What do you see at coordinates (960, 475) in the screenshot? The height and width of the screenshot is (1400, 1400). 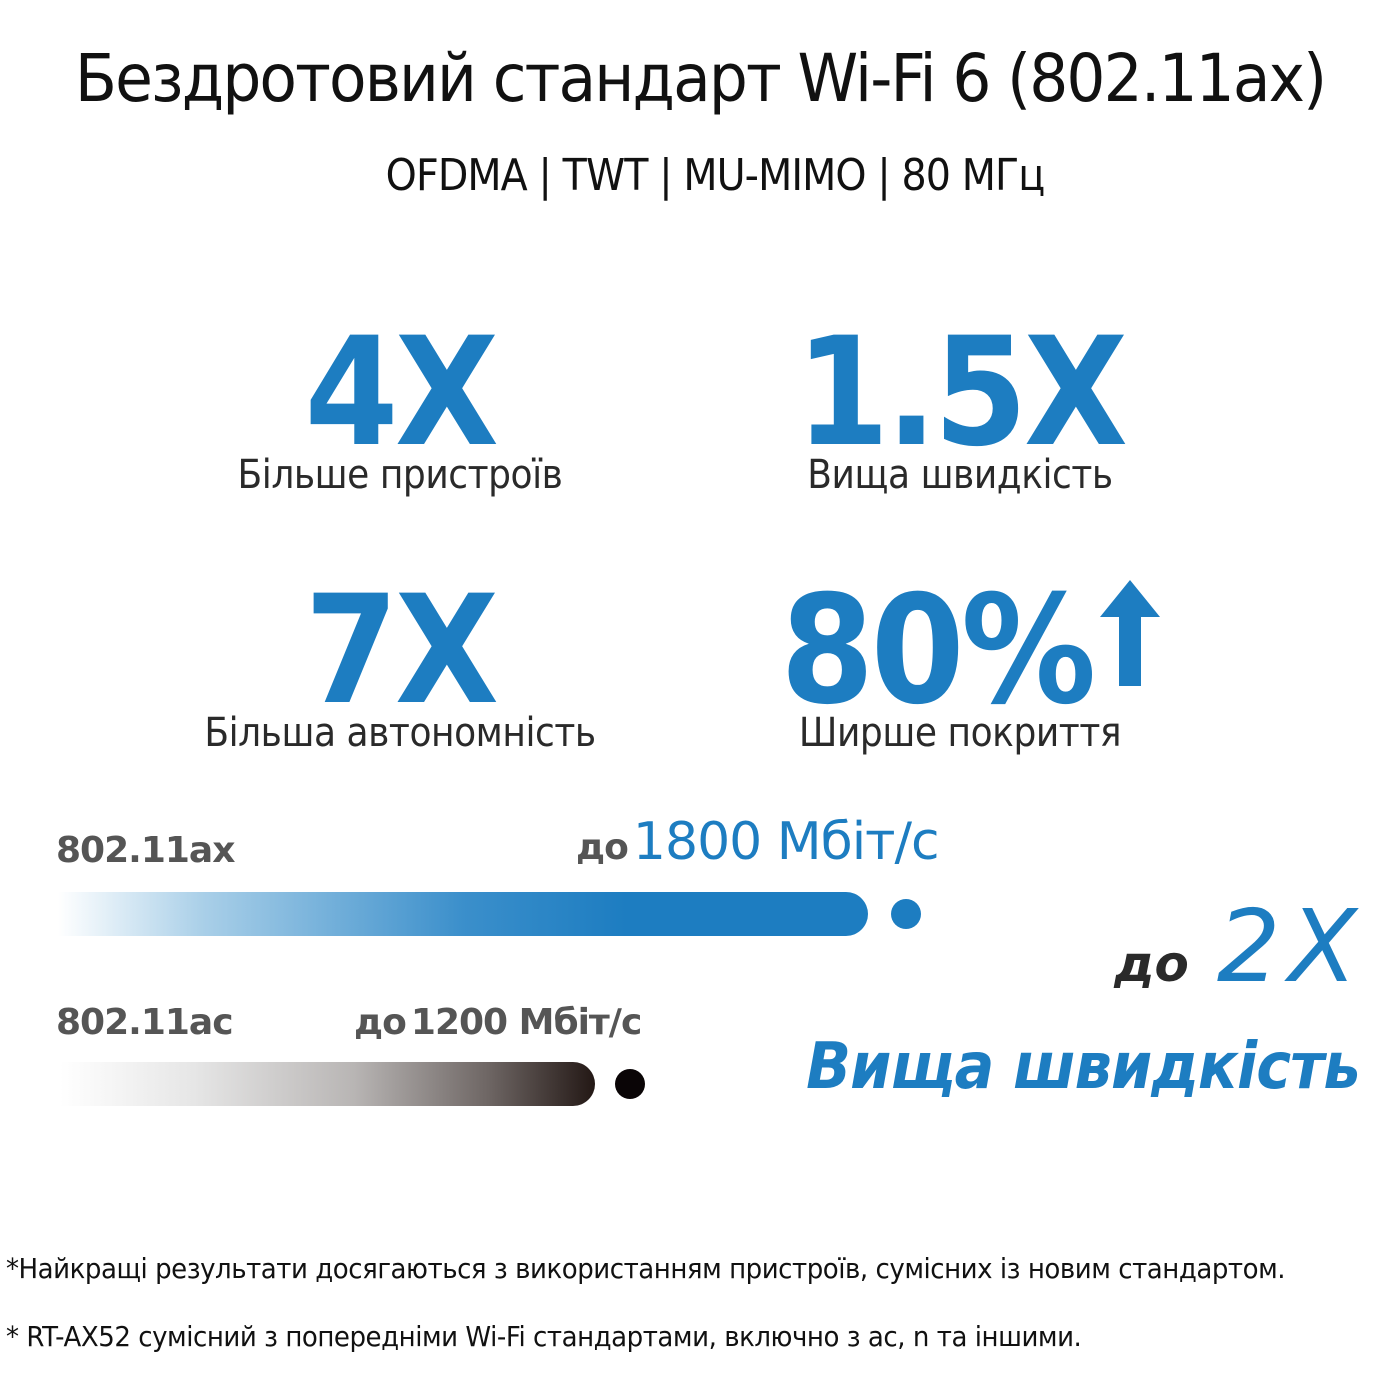 I see `stat-speed-label: Вища швидкість` at bounding box center [960, 475].